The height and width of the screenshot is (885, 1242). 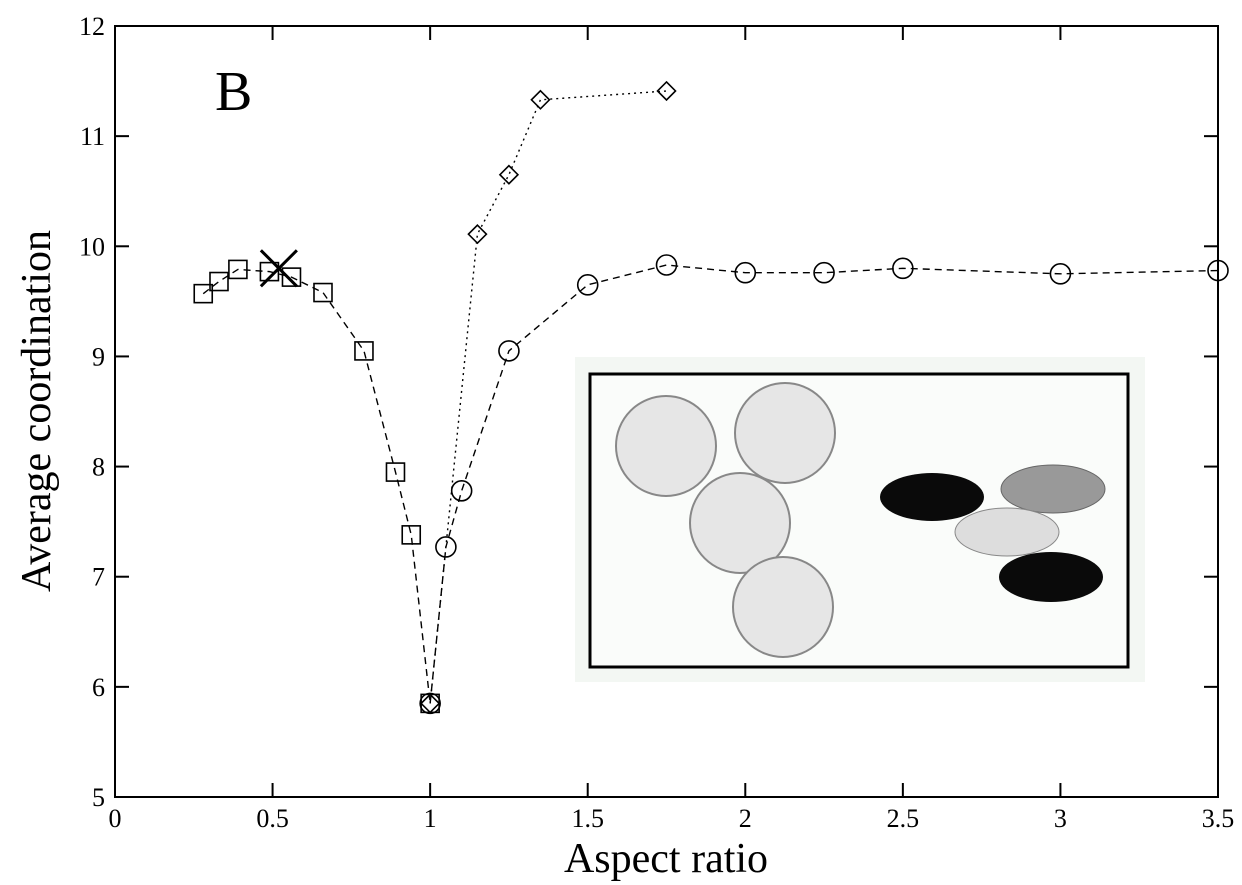 What do you see at coordinates (587, 818) in the screenshot?
I see `x-tick-label: 1.5` at bounding box center [587, 818].